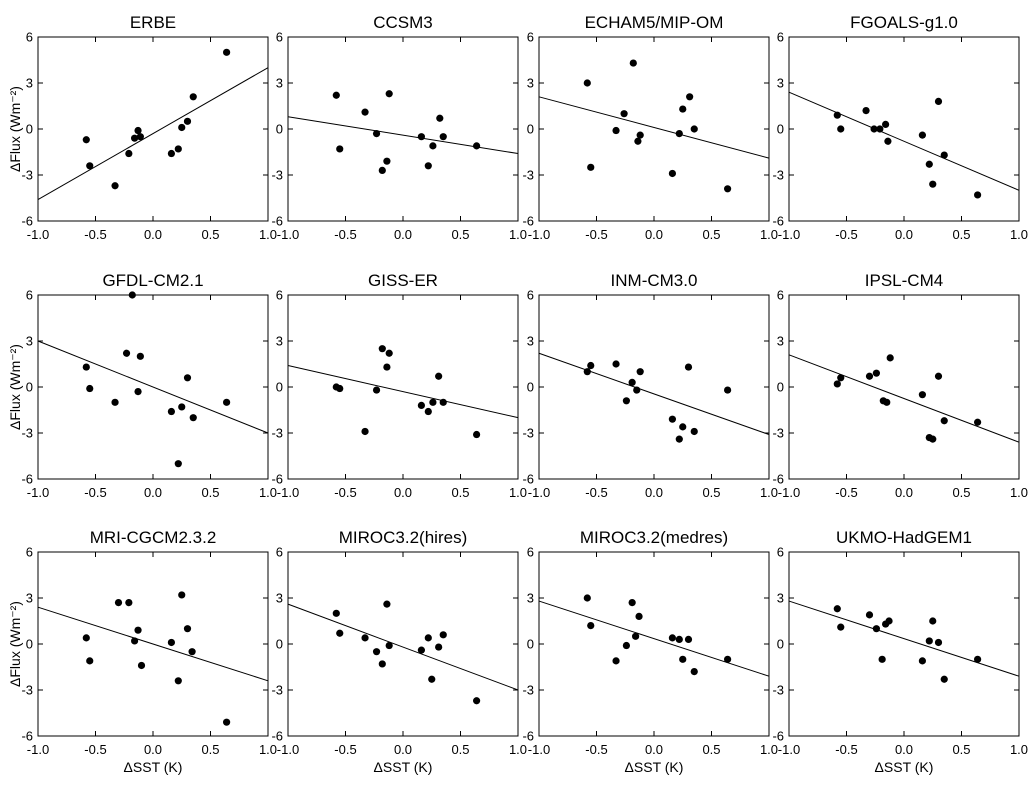 The height and width of the screenshot is (787, 1031). I want to click on x-tick-label: -1.0, so click(288, 749).